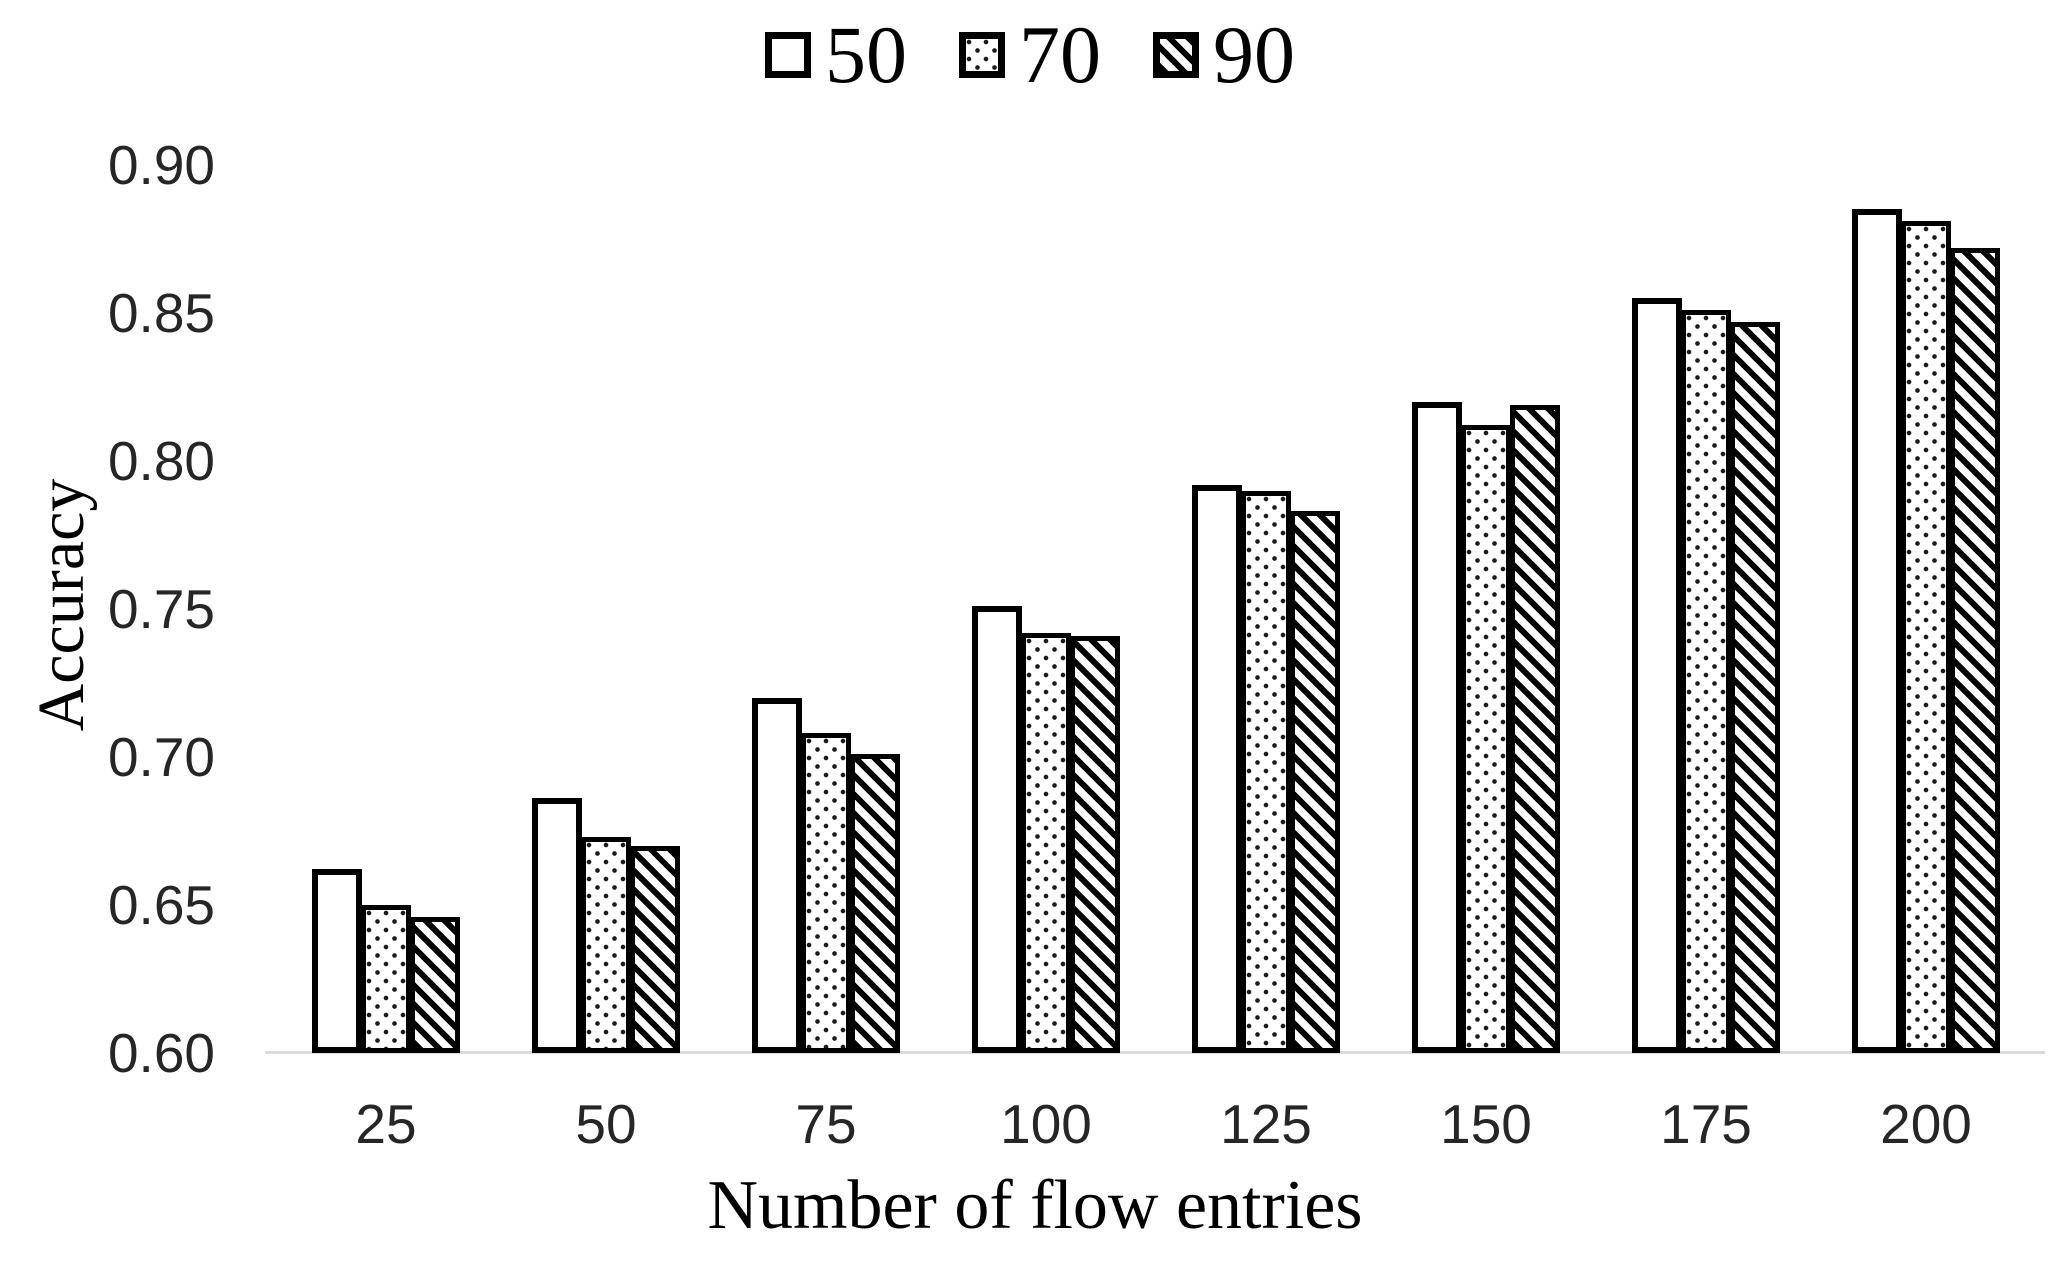 The width and height of the screenshot is (2054, 1265). I want to click on x-tick-label: 125, so click(1266, 1124).